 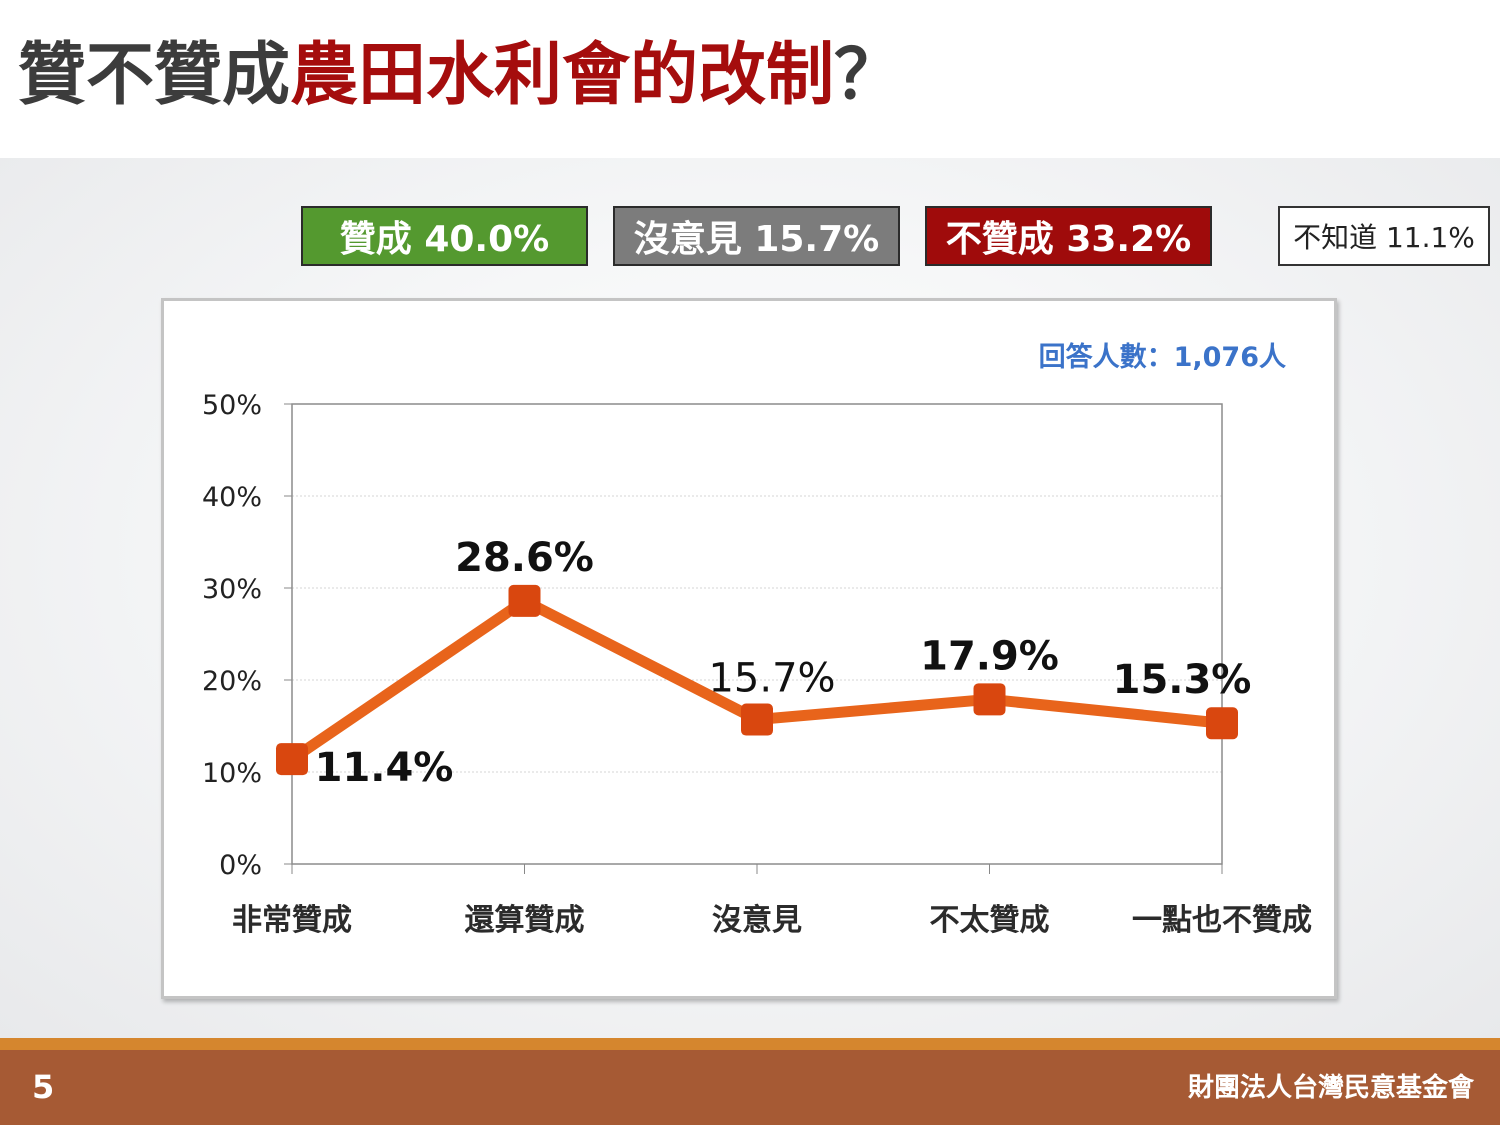 What do you see at coordinates (232, 773) in the screenshot?
I see `y-tick-label: 10%` at bounding box center [232, 773].